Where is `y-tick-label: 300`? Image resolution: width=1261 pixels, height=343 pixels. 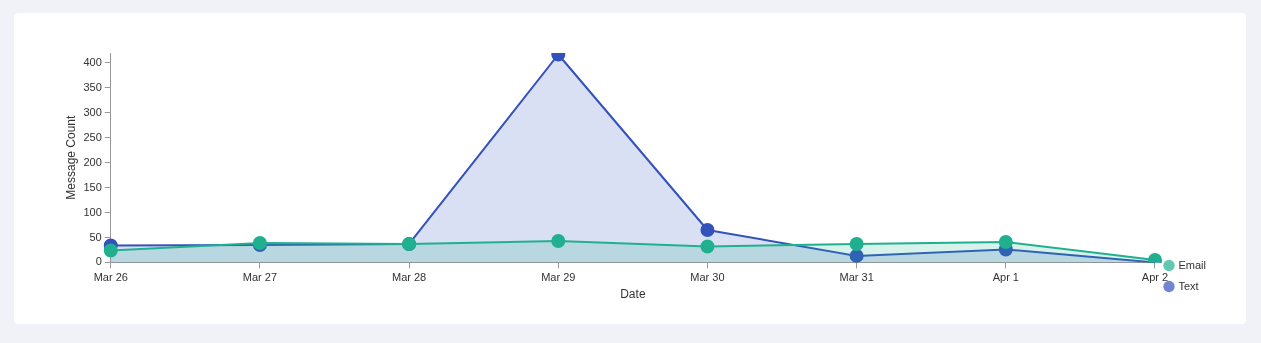 y-tick-label: 300 is located at coordinates (92, 111).